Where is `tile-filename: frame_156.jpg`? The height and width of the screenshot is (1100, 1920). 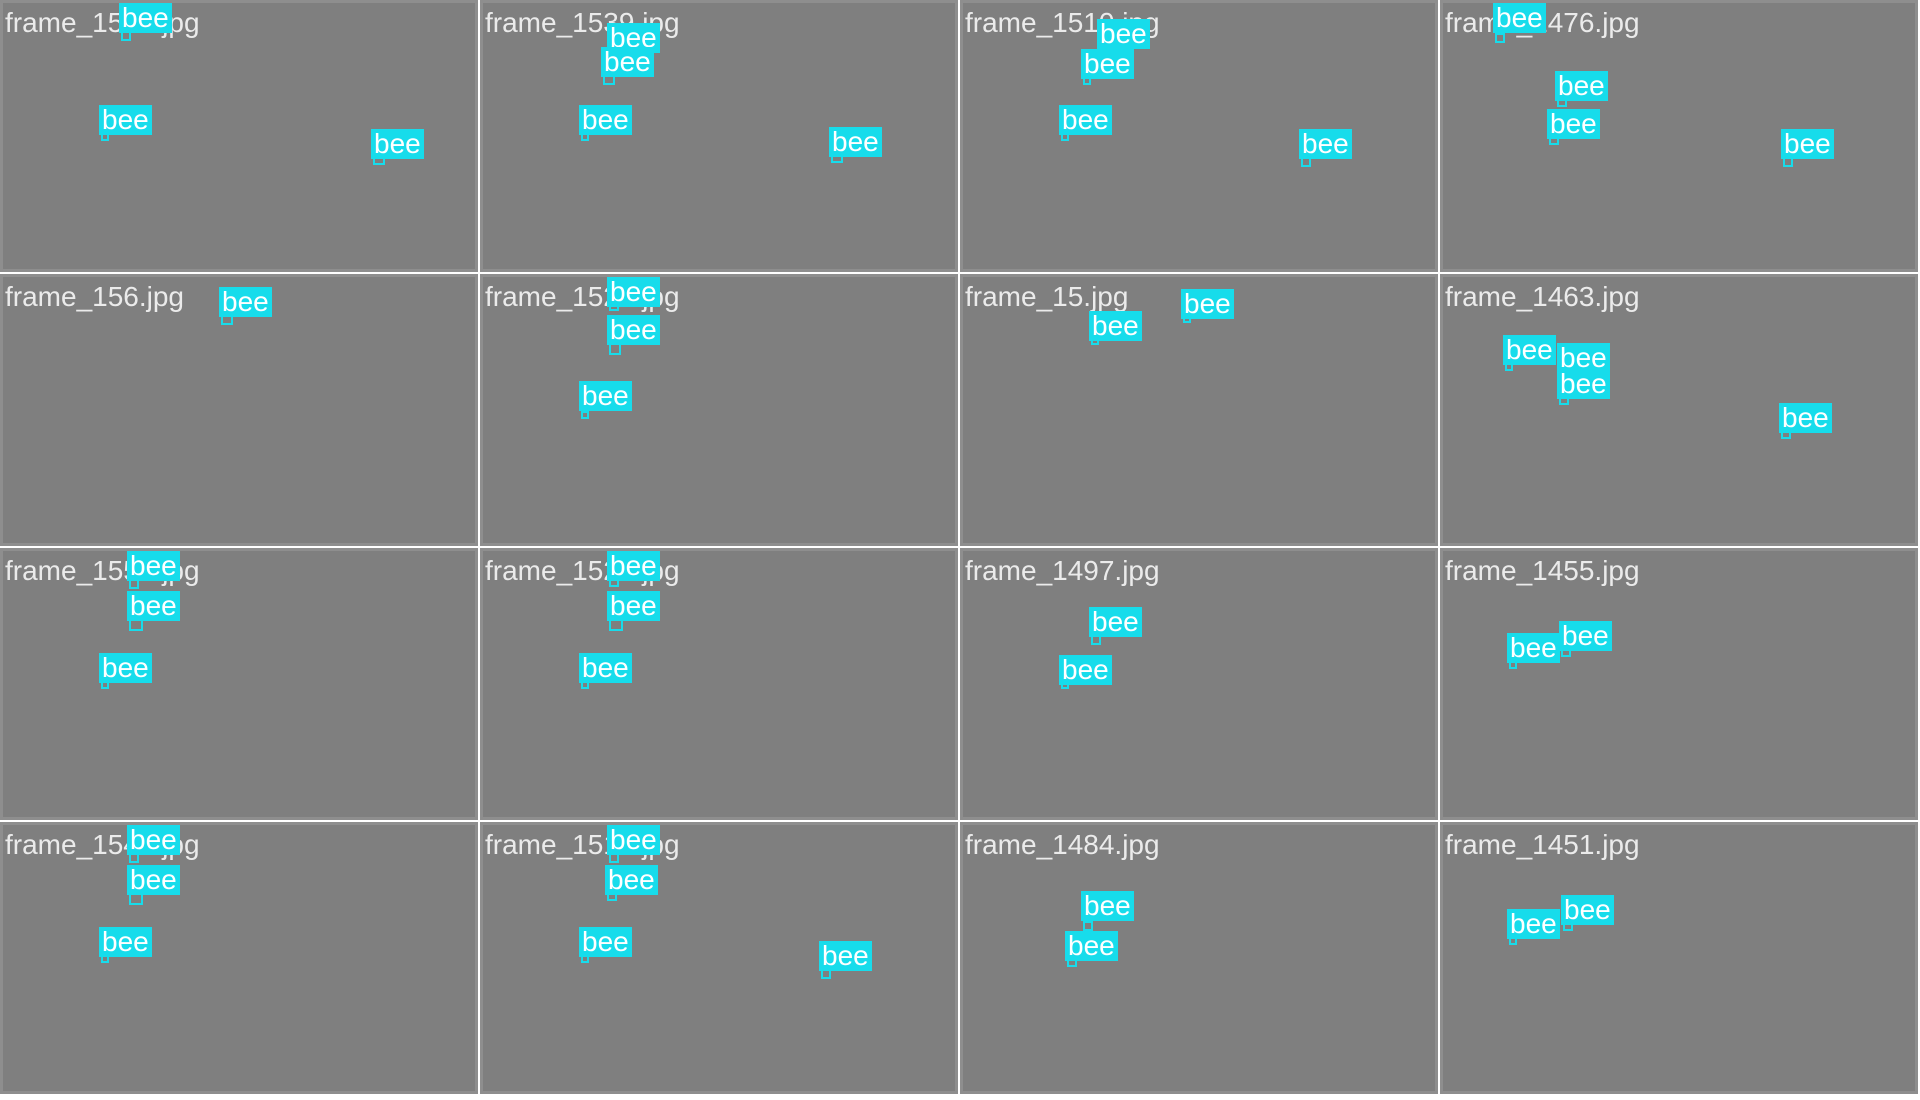 tile-filename: frame_156.jpg is located at coordinates (95, 296).